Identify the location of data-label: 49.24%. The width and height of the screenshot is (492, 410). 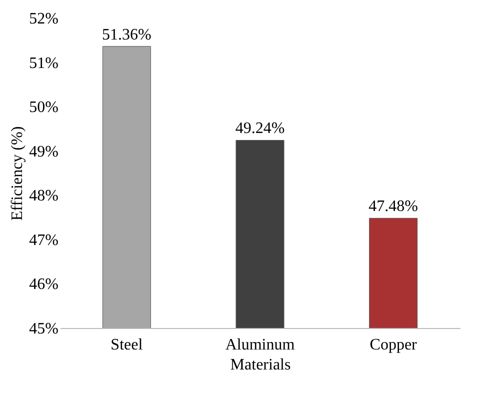
(260, 129).